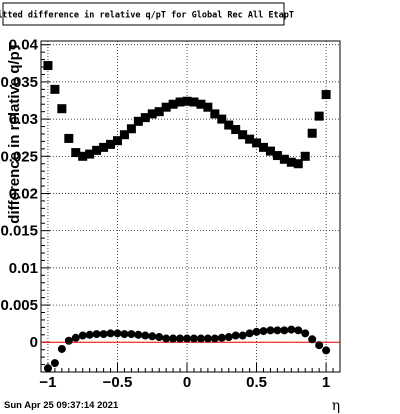 This screenshot has width=400, height=414. Describe the element at coordinates (23, 119) in the screenshot. I see `y-tick-label: 0.03` at that location.